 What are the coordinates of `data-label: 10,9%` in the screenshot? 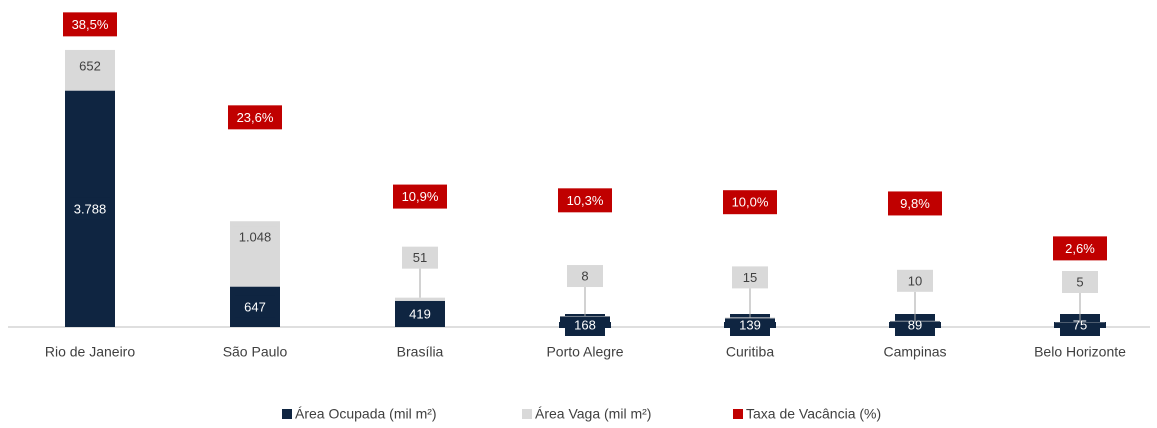 It's located at (420, 196).